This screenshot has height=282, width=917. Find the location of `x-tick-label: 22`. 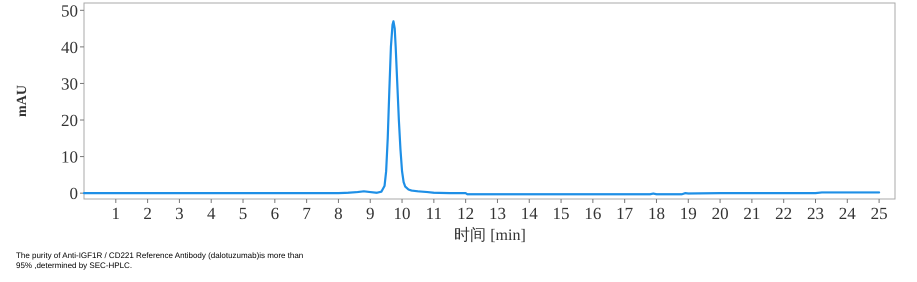

x-tick-label: 22 is located at coordinates (783, 213).